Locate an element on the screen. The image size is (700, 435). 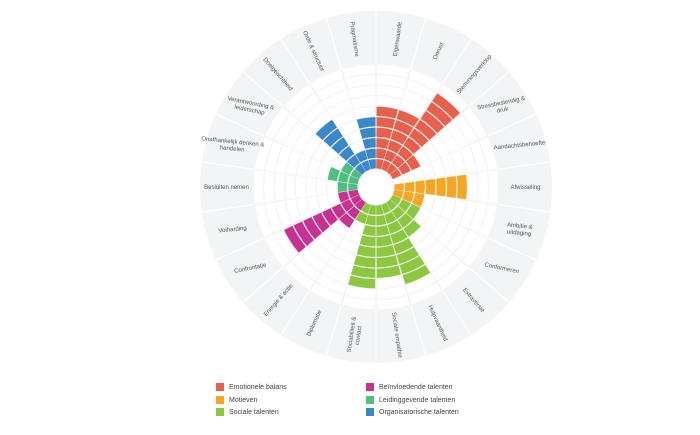
legend-item-organisatorische-talenten: Organisatorische talenten is located at coordinates (412, 412).